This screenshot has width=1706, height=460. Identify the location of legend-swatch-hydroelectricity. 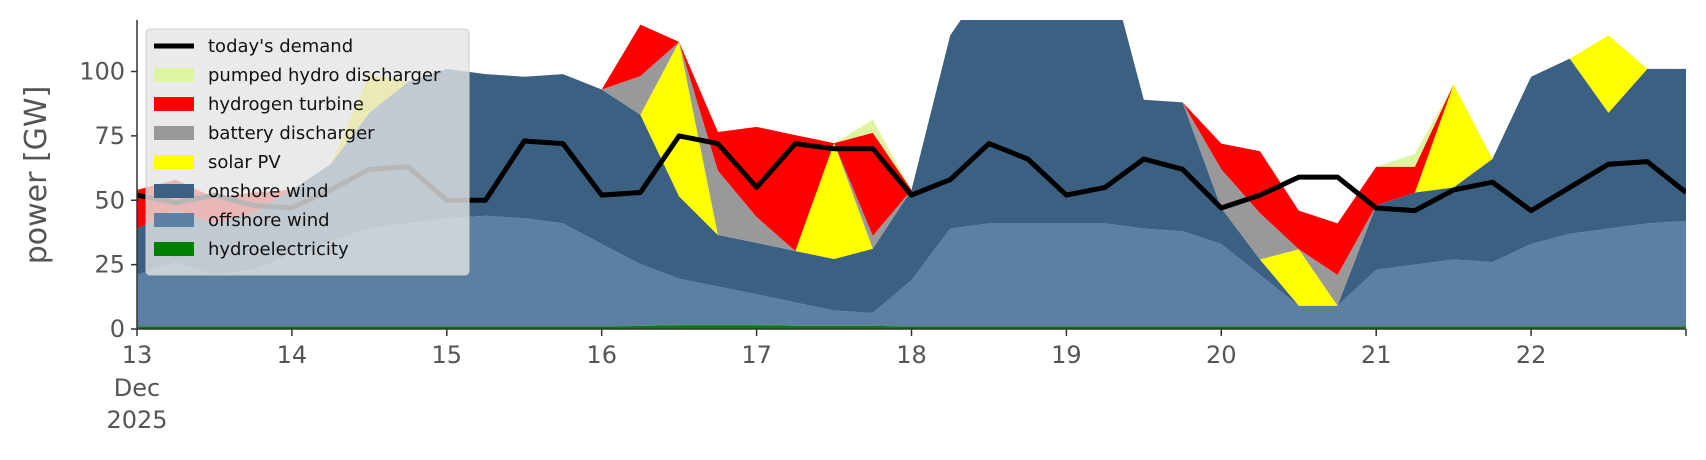
(174, 249).